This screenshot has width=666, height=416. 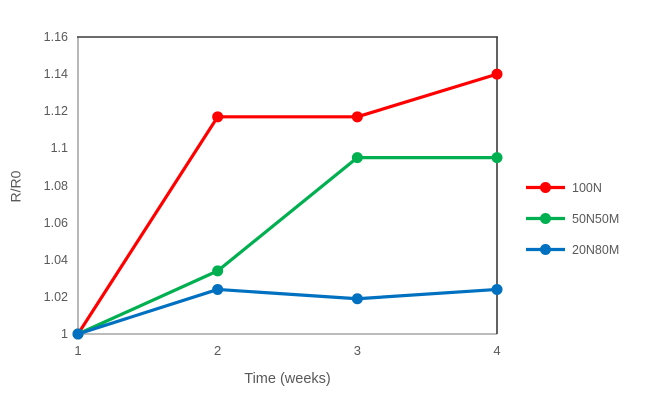 I want to click on y-tick-label-1: 1, so click(x=64, y=334).